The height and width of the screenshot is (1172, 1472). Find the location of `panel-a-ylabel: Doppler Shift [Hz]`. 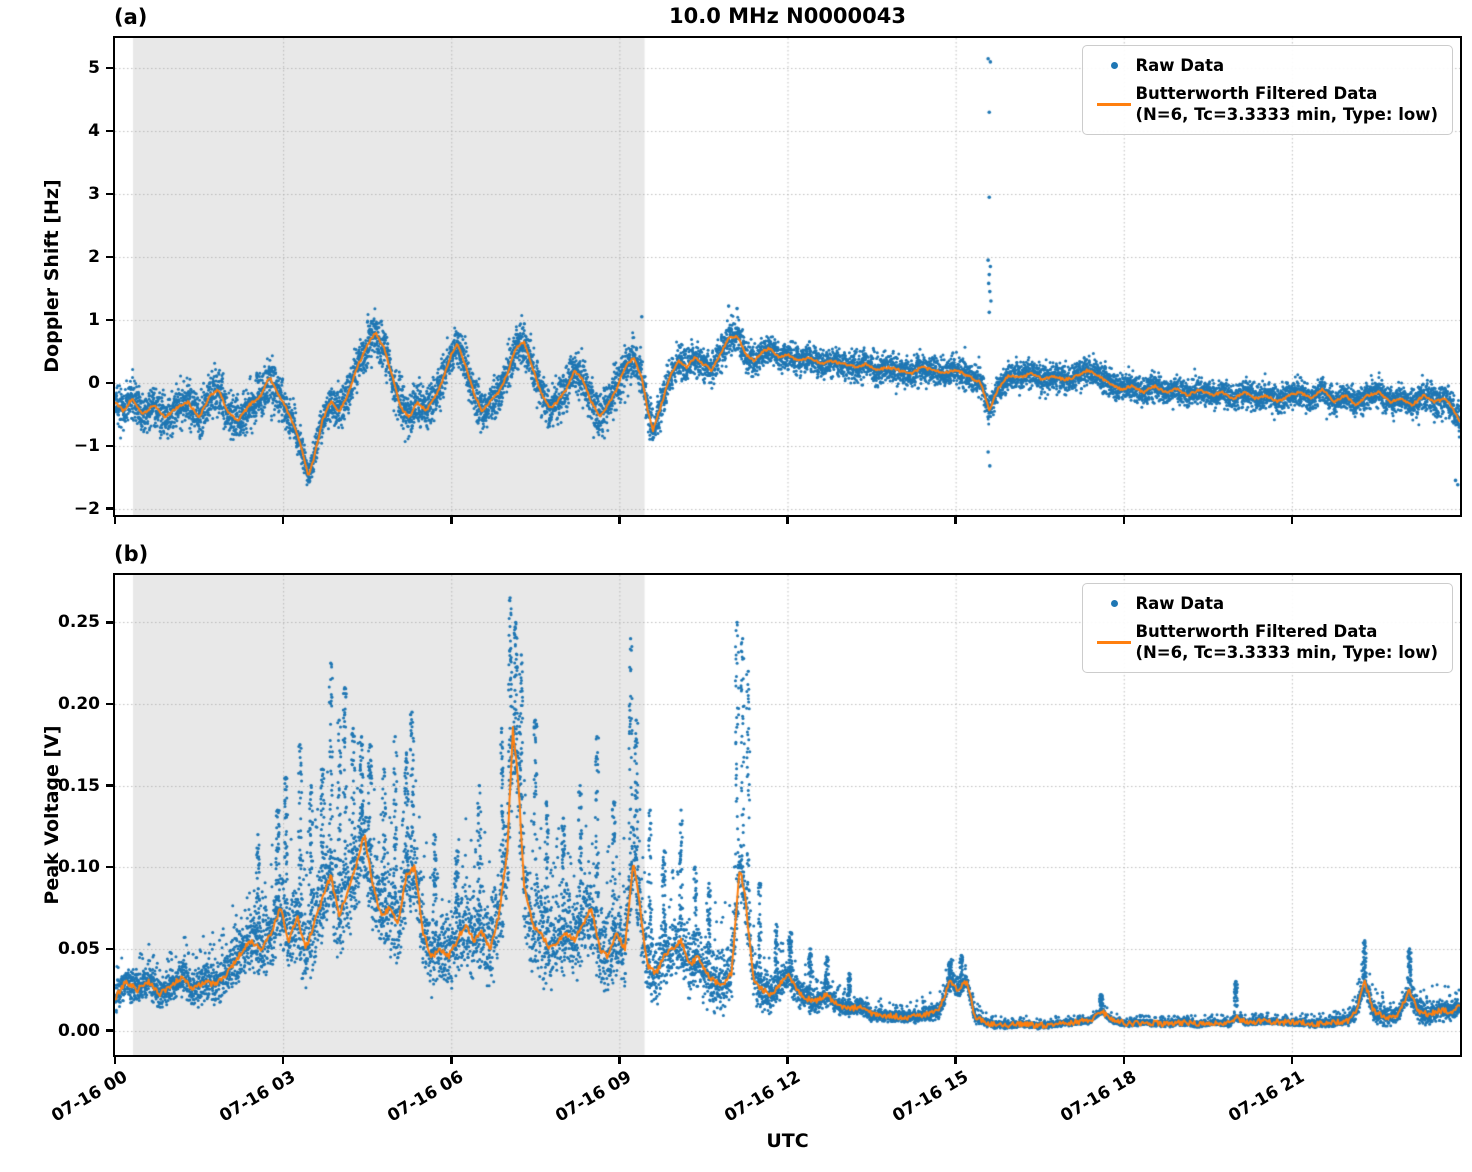

panel-a-ylabel: Doppler Shift [Hz] is located at coordinates (52, 276).